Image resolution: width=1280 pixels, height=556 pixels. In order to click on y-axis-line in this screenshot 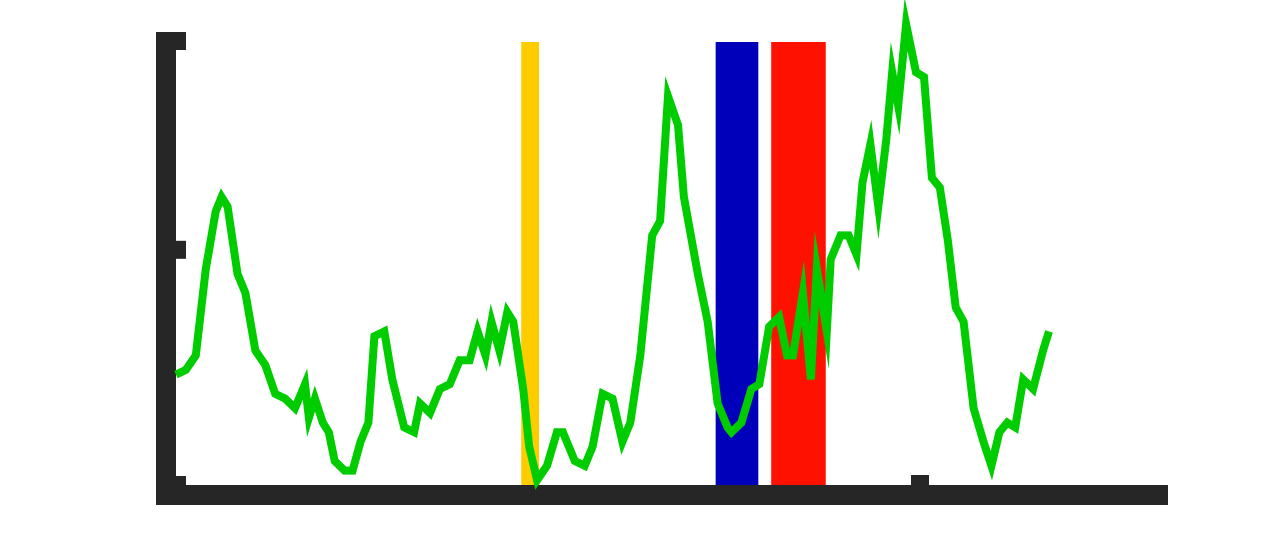, I will do `click(166, 268)`.